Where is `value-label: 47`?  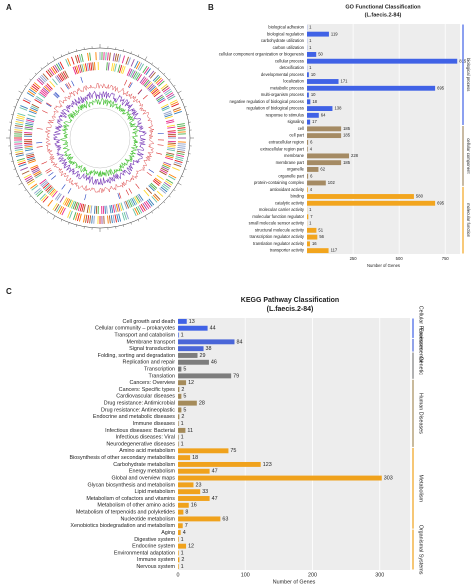
value-label: 47 is located at coordinates (215, 472).